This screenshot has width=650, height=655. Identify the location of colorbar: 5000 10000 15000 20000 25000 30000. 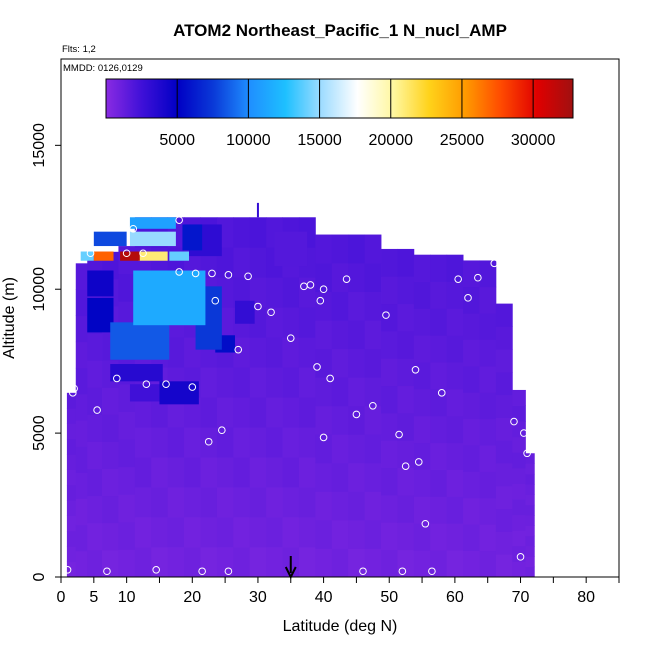
(339, 113).